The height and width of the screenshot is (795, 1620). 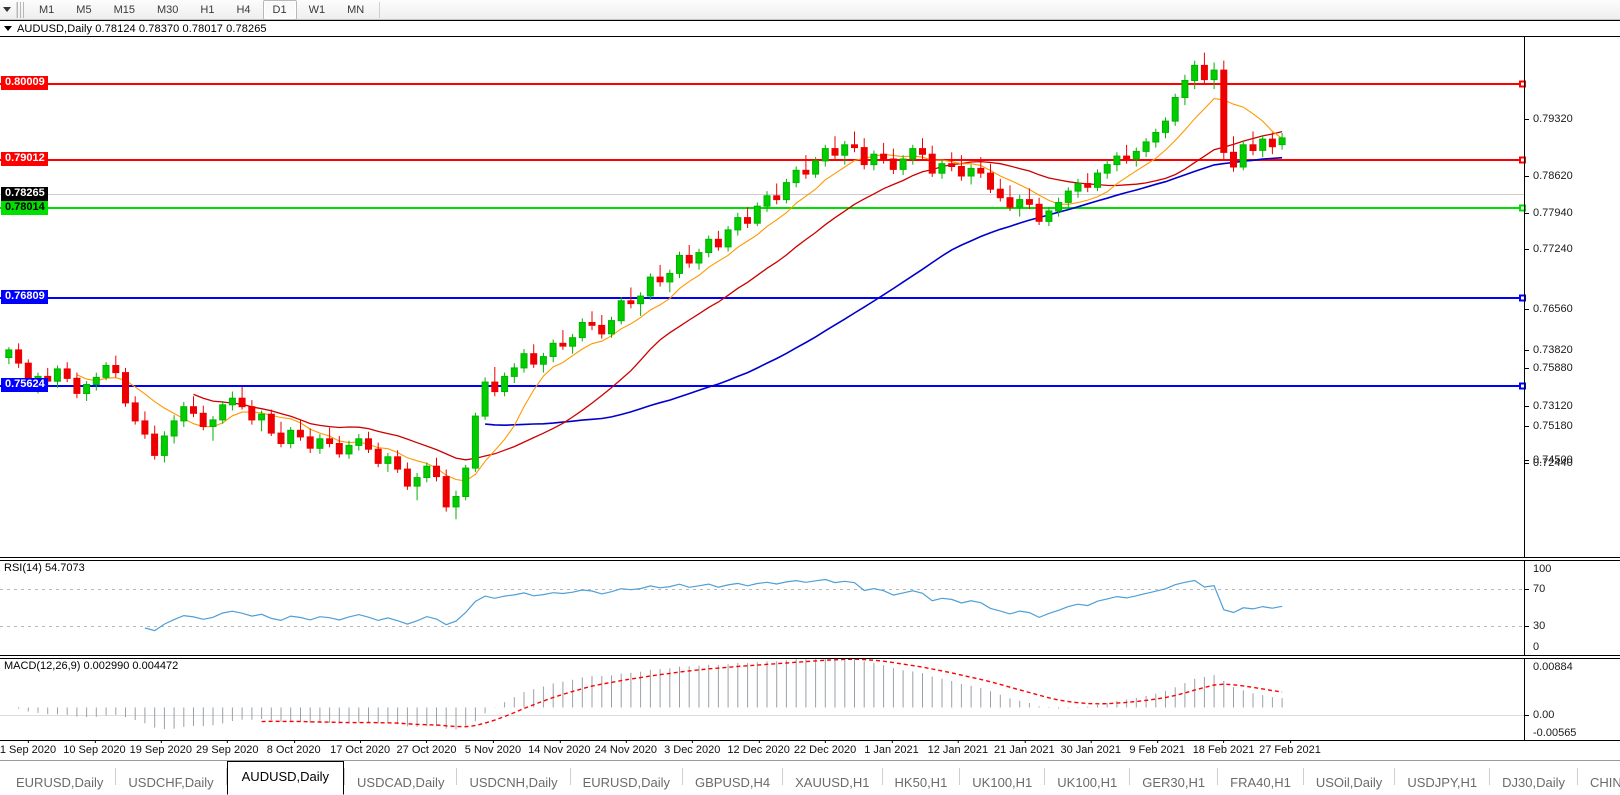 What do you see at coordinates (91, 666) in the screenshot?
I see `macd-label: MACD(12,26,9) 0.002990 0.004472` at bounding box center [91, 666].